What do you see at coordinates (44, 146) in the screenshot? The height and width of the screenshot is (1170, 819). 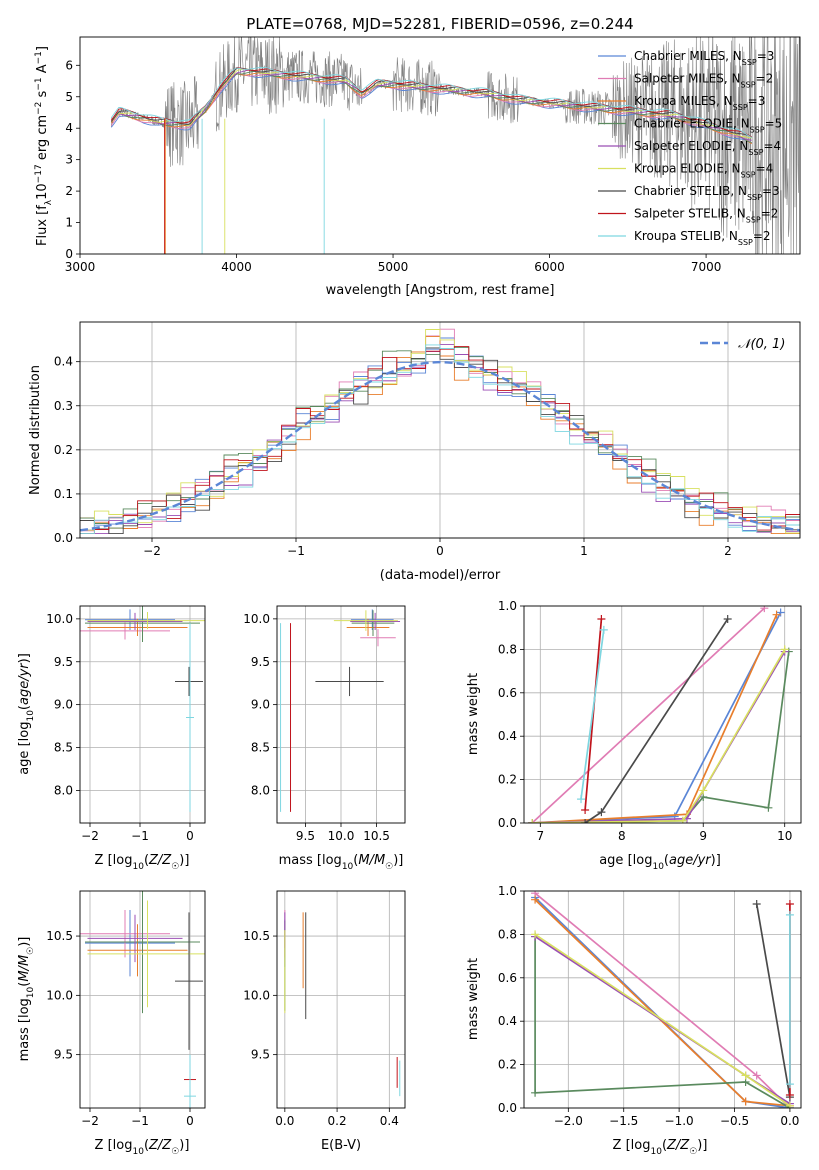 I see `y-axis-label: Flux [fλ10−17 erg cm−2 s−1 A−1]` at bounding box center [44, 146].